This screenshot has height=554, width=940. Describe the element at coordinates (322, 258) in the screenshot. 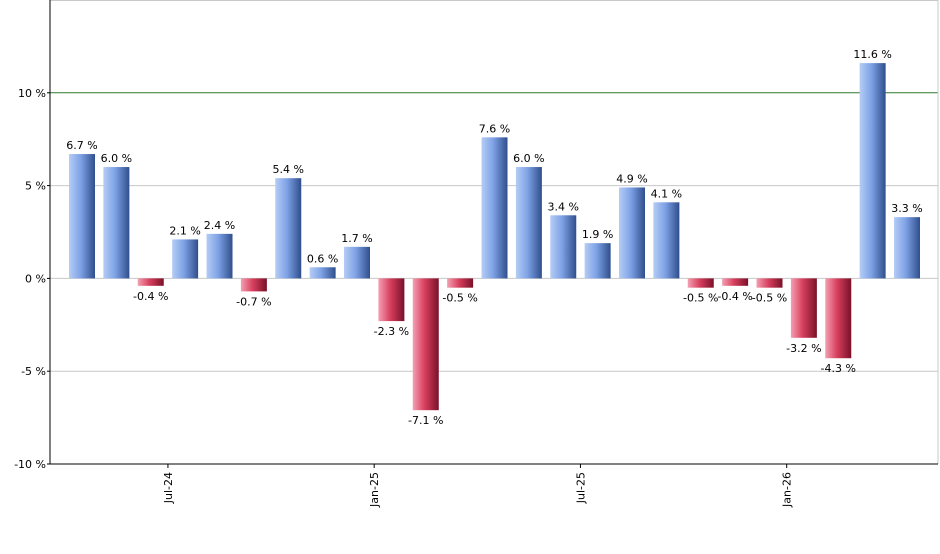

I see `bar-value-label: 0.6 %` at that location.